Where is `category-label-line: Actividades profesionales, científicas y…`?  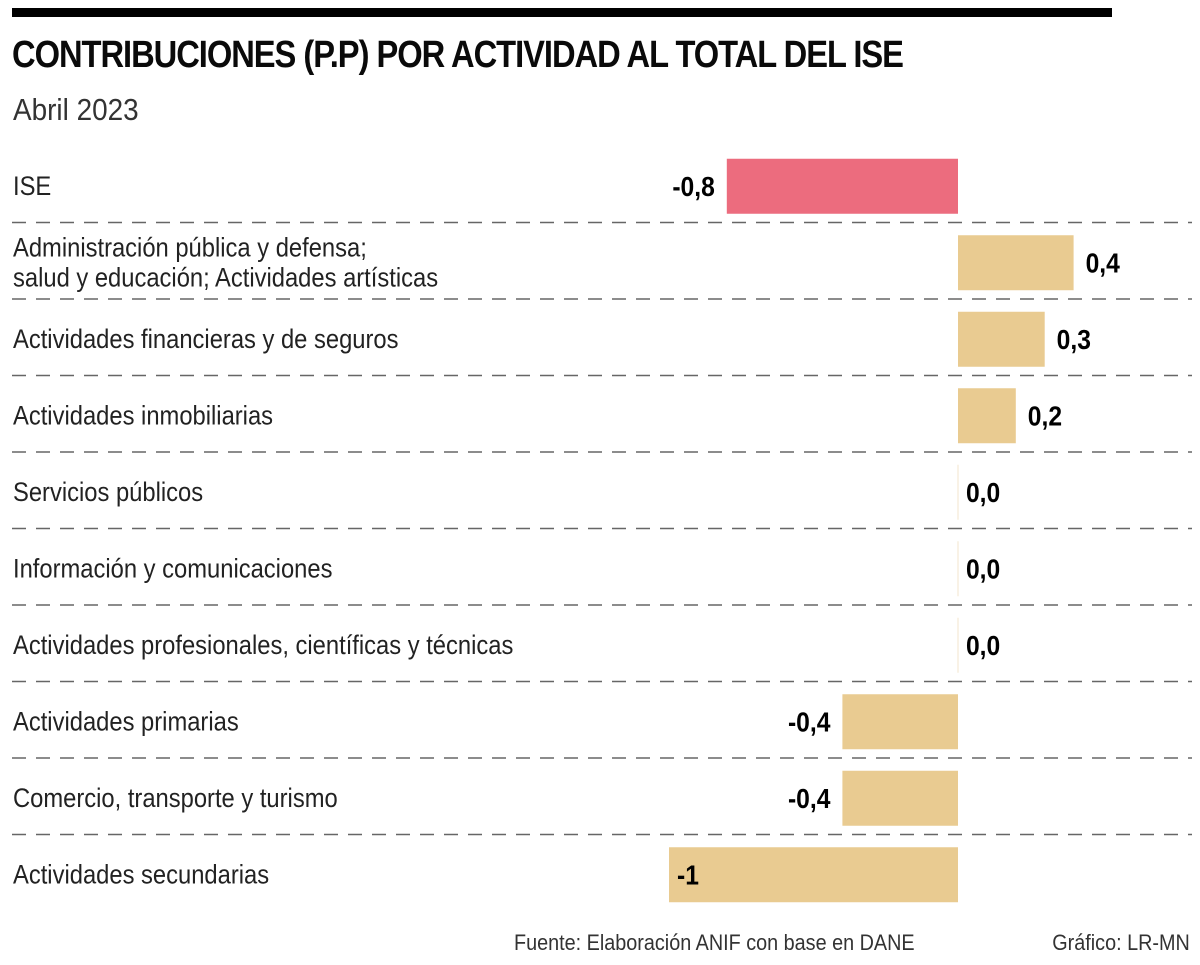
category-label-line: Actividades profesionales, científicas y… is located at coordinates (263, 646).